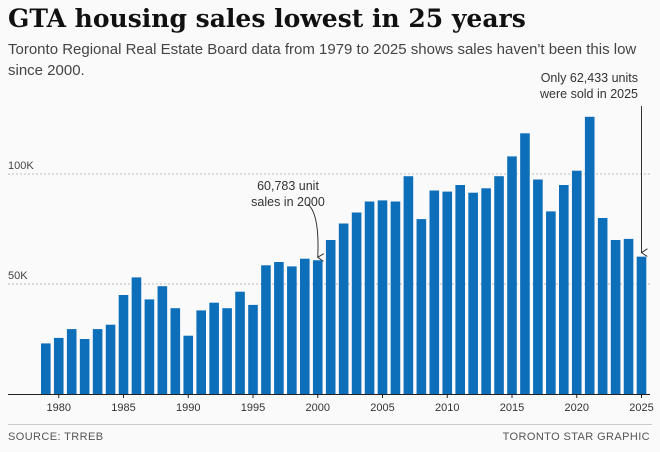 Image resolution: width=660 pixels, height=452 pixels. I want to click on bar-2013, so click(486, 291).